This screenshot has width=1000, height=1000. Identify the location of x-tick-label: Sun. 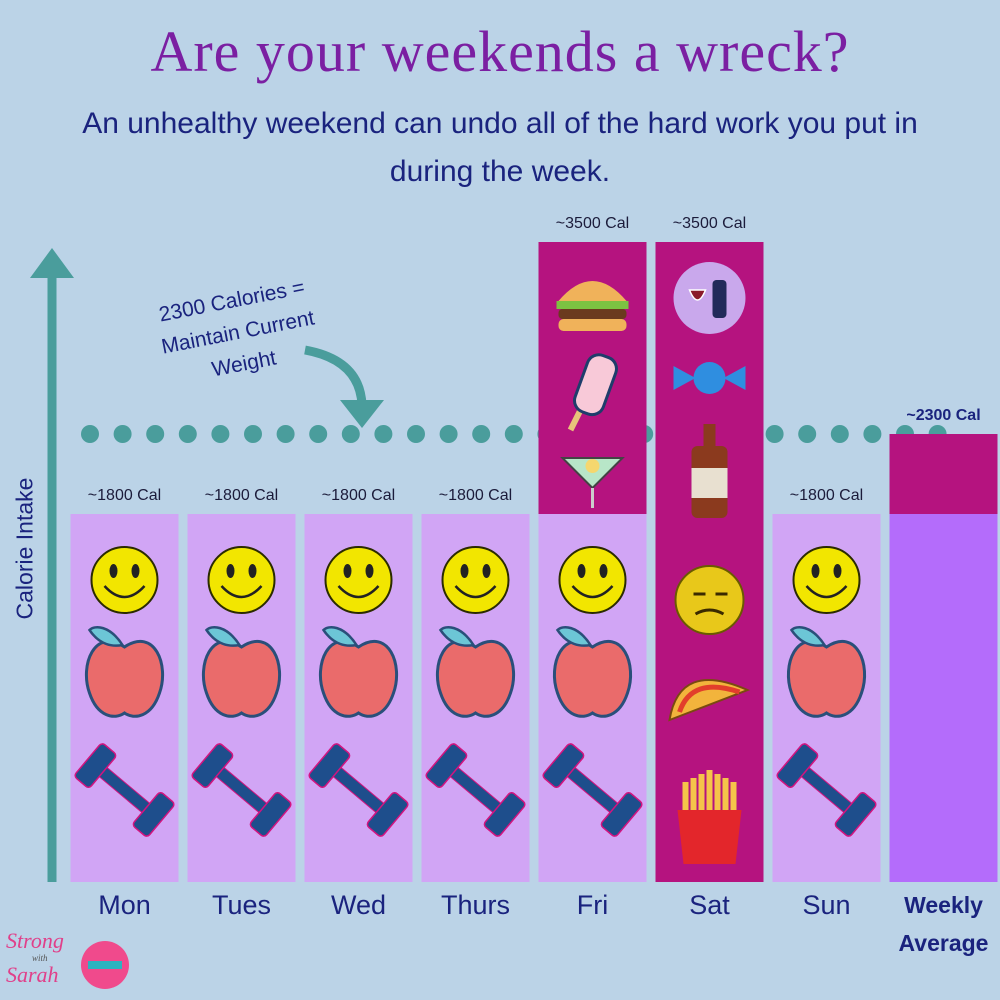
(826, 905).